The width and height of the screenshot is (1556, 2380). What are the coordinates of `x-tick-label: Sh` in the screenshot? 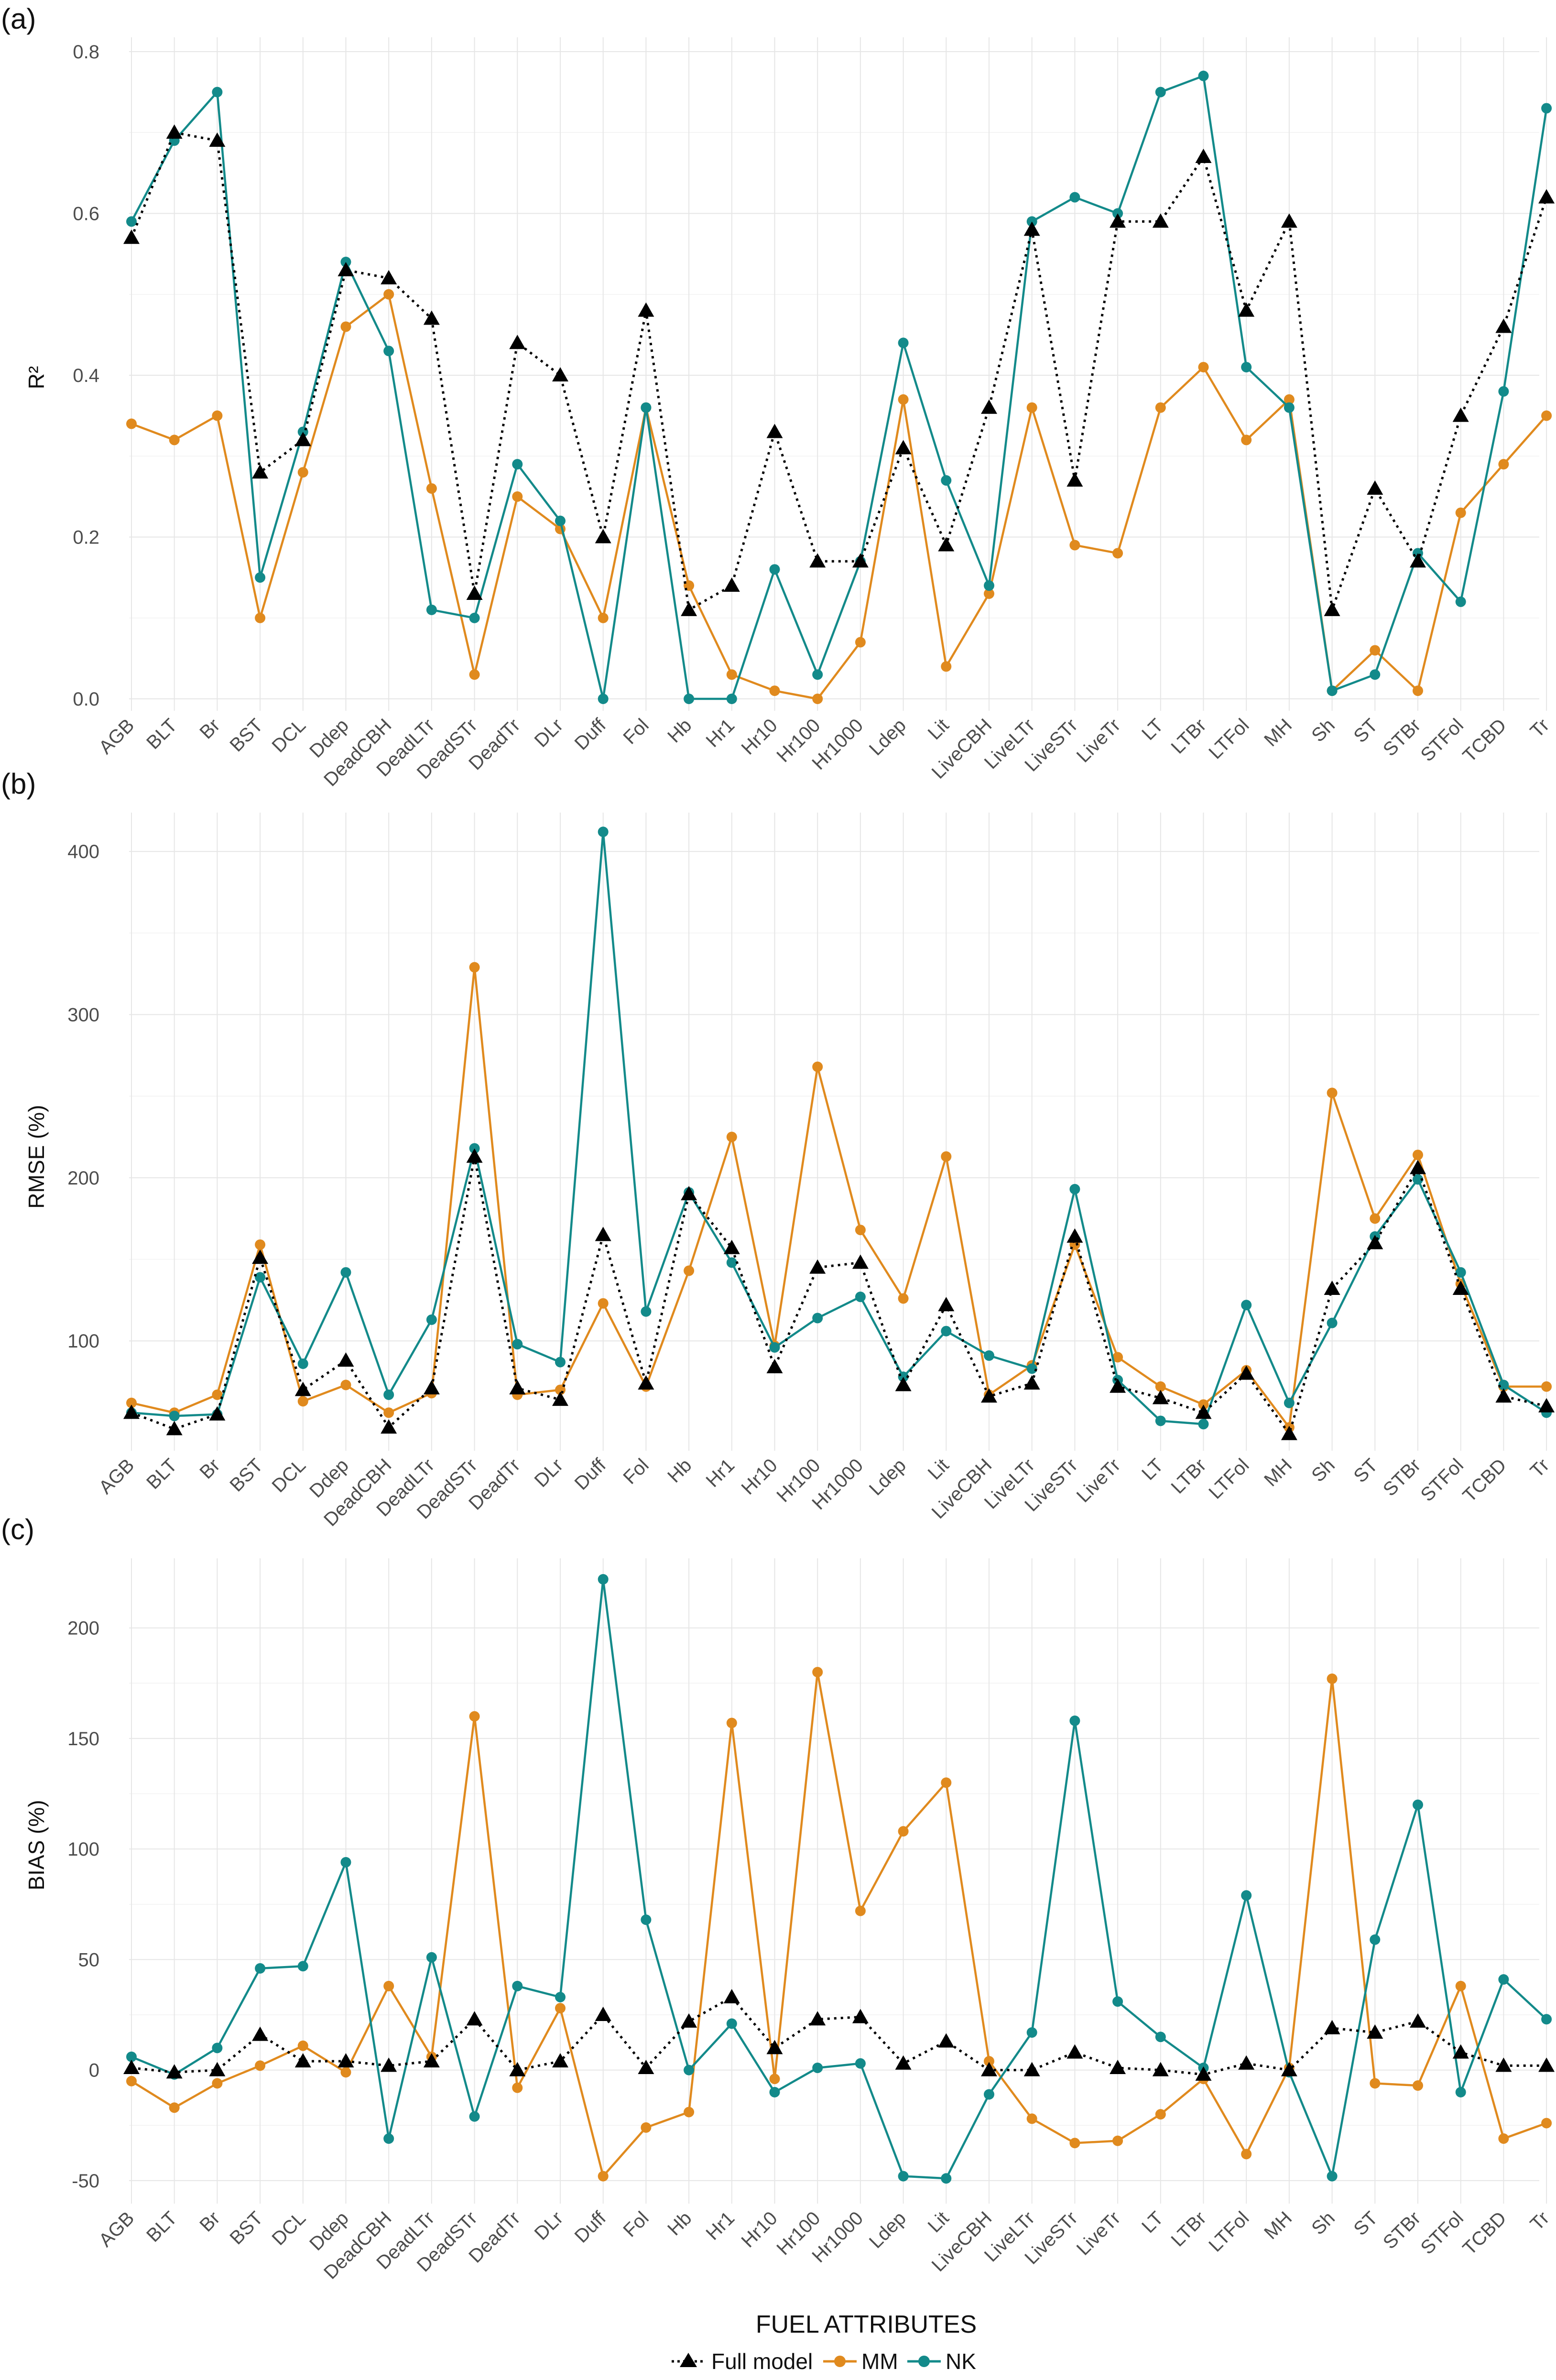 It's located at (1323, 2223).